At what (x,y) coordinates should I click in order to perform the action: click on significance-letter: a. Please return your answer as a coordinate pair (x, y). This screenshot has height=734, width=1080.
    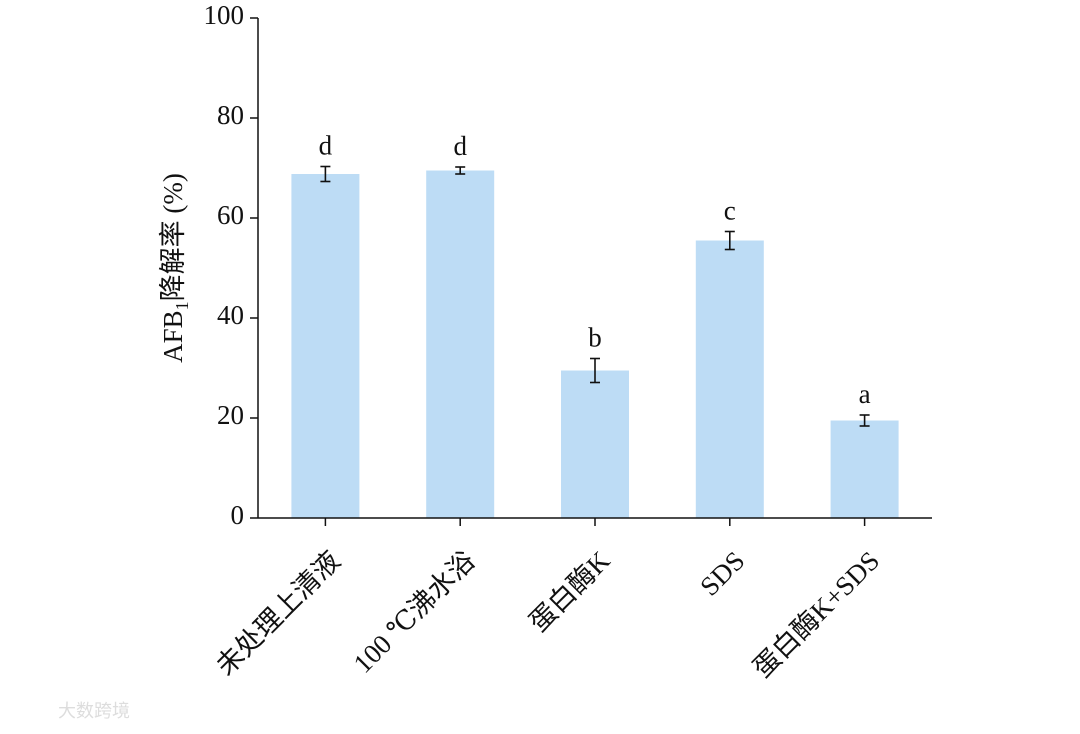
    Looking at the image, I should click on (865, 394).